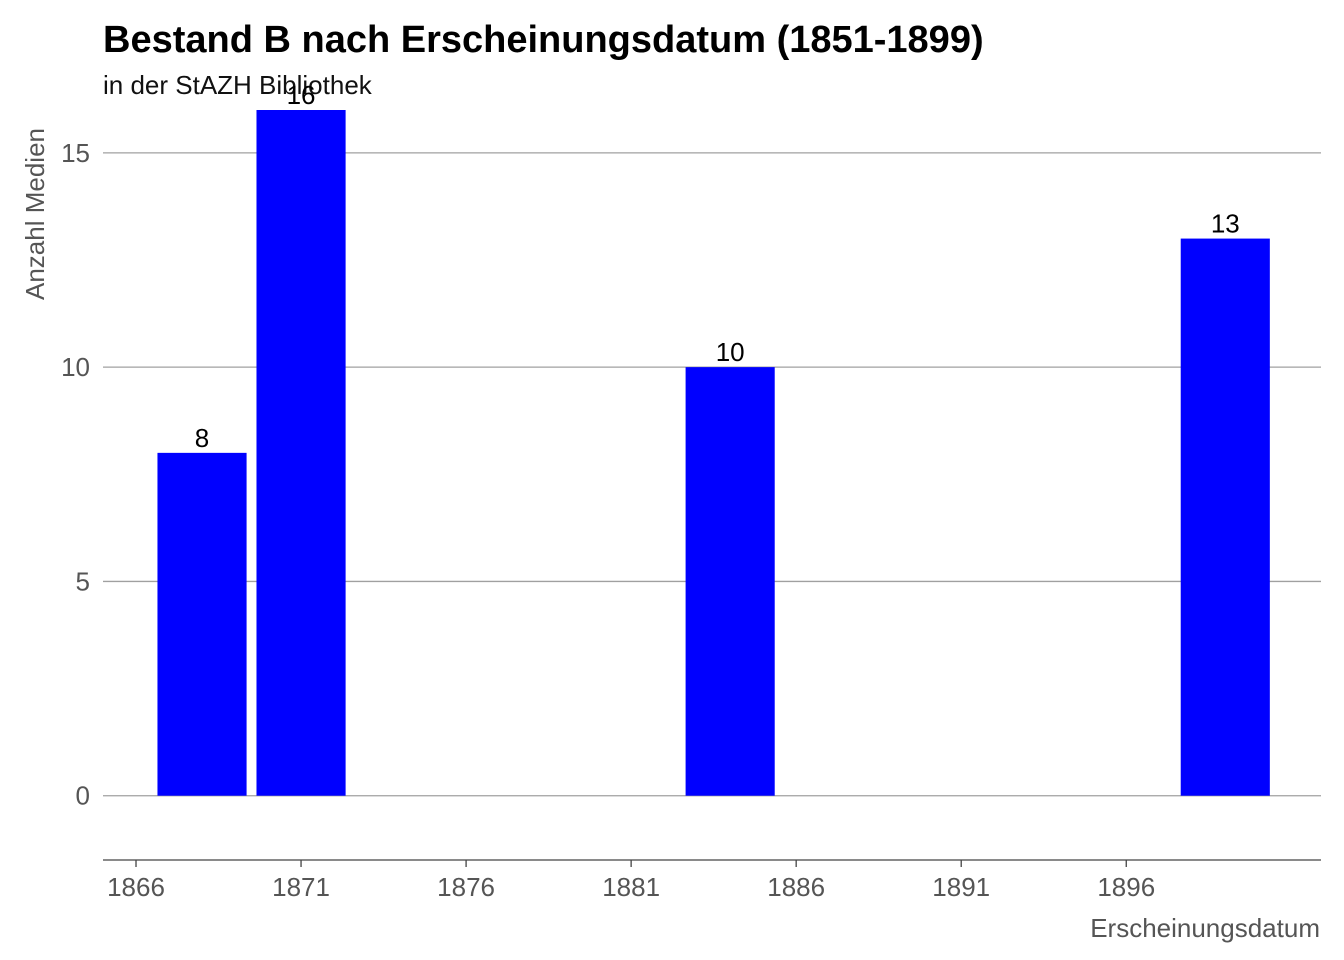 The width and height of the screenshot is (1344, 960). Describe the element at coordinates (631, 887) in the screenshot. I see `x-tick-label: 1881` at that location.